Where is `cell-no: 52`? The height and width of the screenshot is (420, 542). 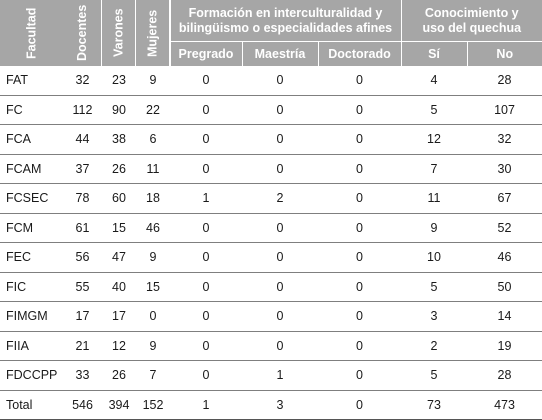
cell-no: 52 is located at coordinates (504, 228).